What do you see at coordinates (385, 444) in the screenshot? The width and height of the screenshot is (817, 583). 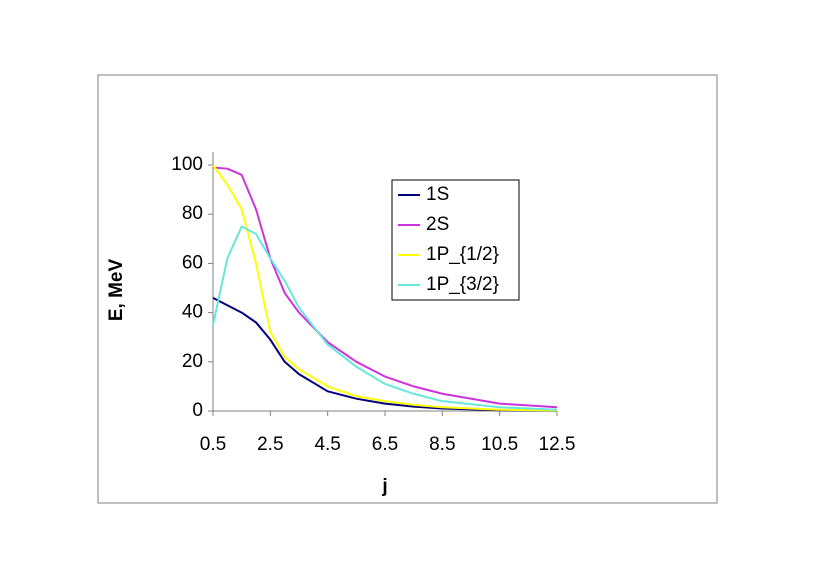 I see `x-tick-label: 6.5` at bounding box center [385, 444].